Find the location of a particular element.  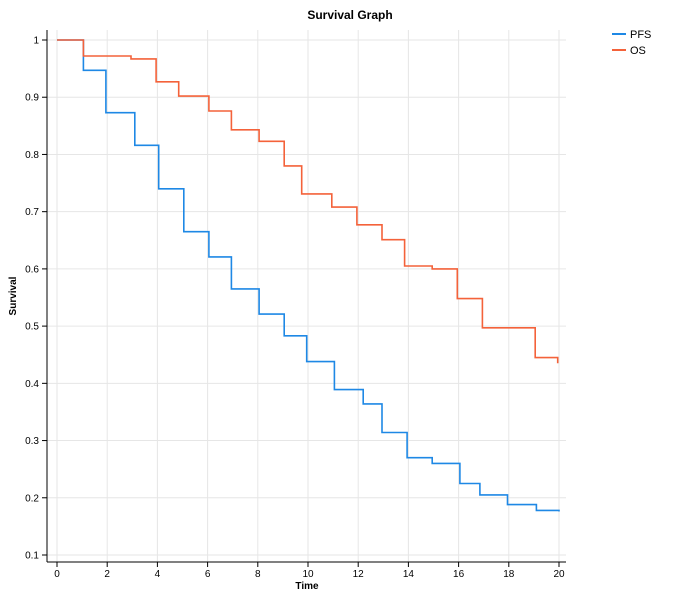

x-tick-label-1: 2 is located at coordinates (107, 574).